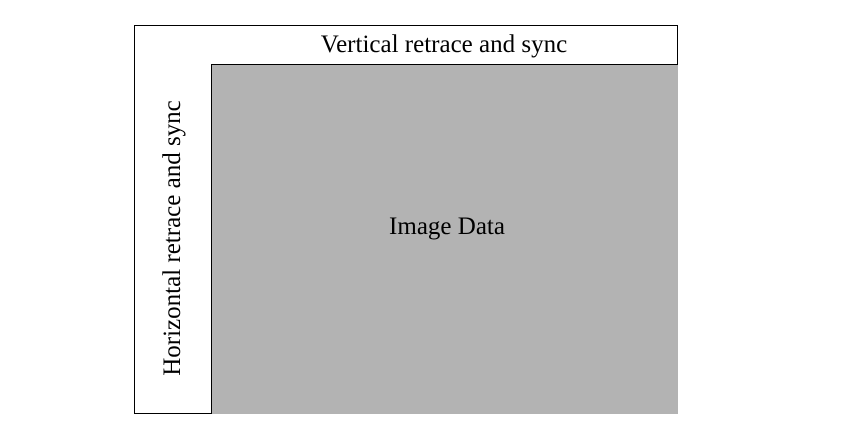 The image size is (859, 431). I want to click on horizontal-retrace-region: Horizontal retrace and sync, so click(173, 238).